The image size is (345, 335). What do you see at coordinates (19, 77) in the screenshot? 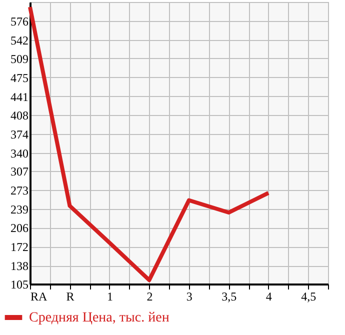
I see `y-tick-label: 475` at bounding box center [19, 77].